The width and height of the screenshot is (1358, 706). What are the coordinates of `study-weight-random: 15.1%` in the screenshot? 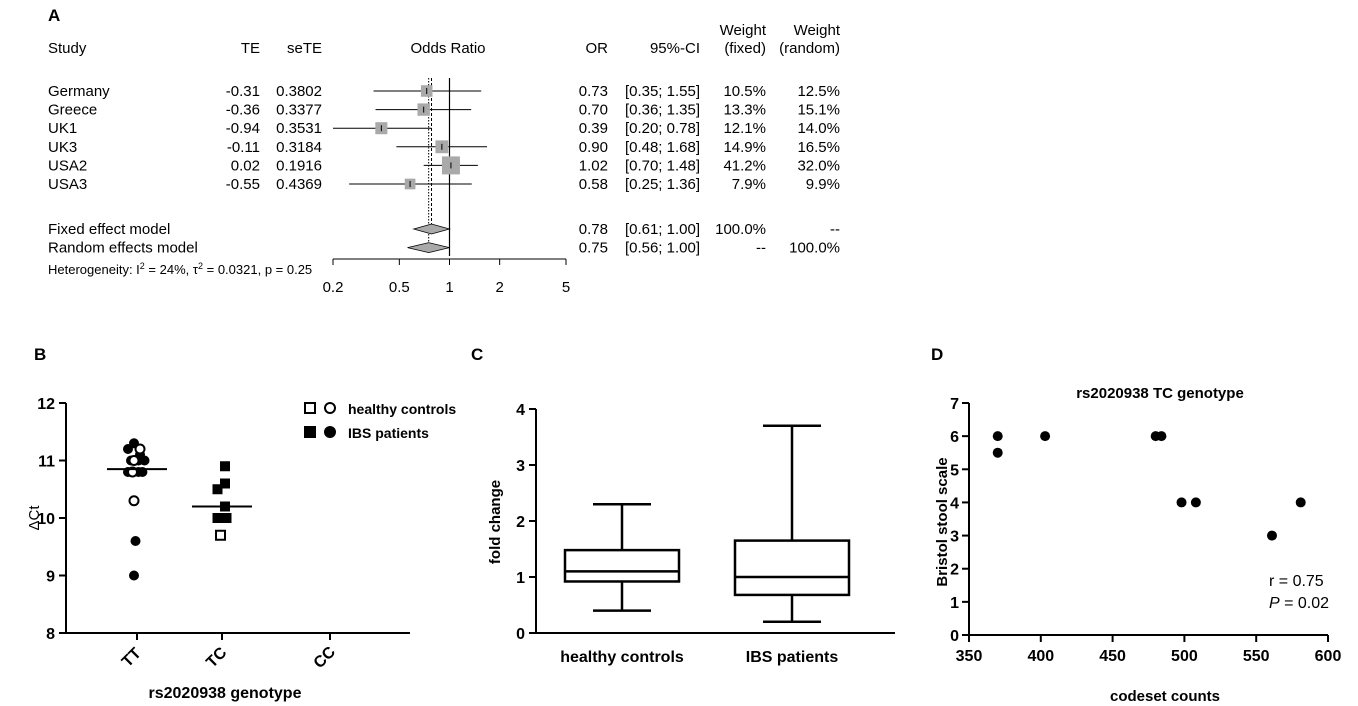 It's located at (818, 110).